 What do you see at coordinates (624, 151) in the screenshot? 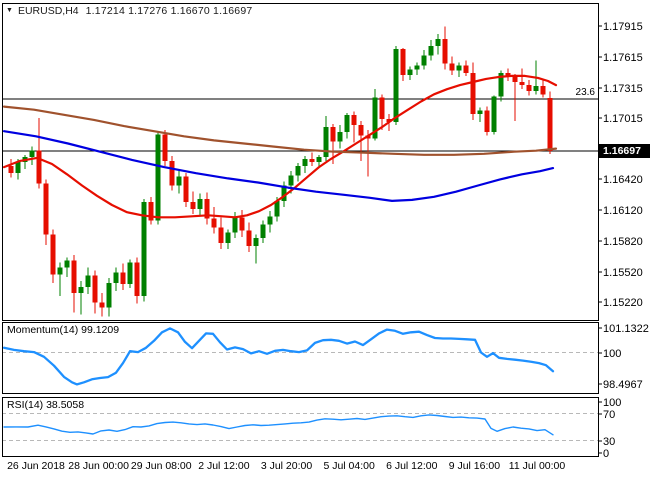
I see `current-price-box: 1.16697` at bounding box center [624, 151].